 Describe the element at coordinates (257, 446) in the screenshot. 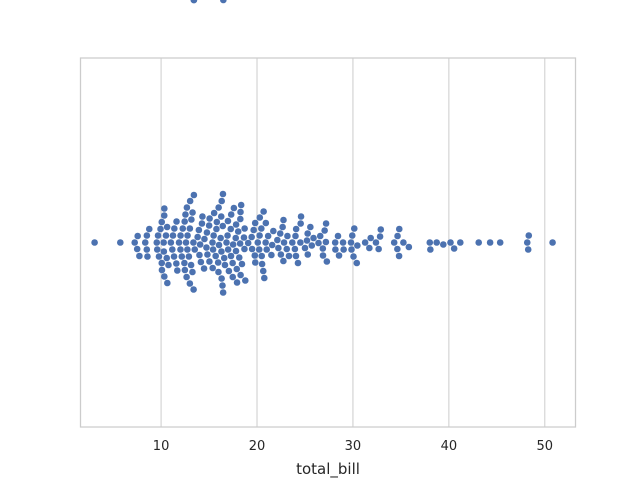

I see `x-tick-label: 20` at that location.